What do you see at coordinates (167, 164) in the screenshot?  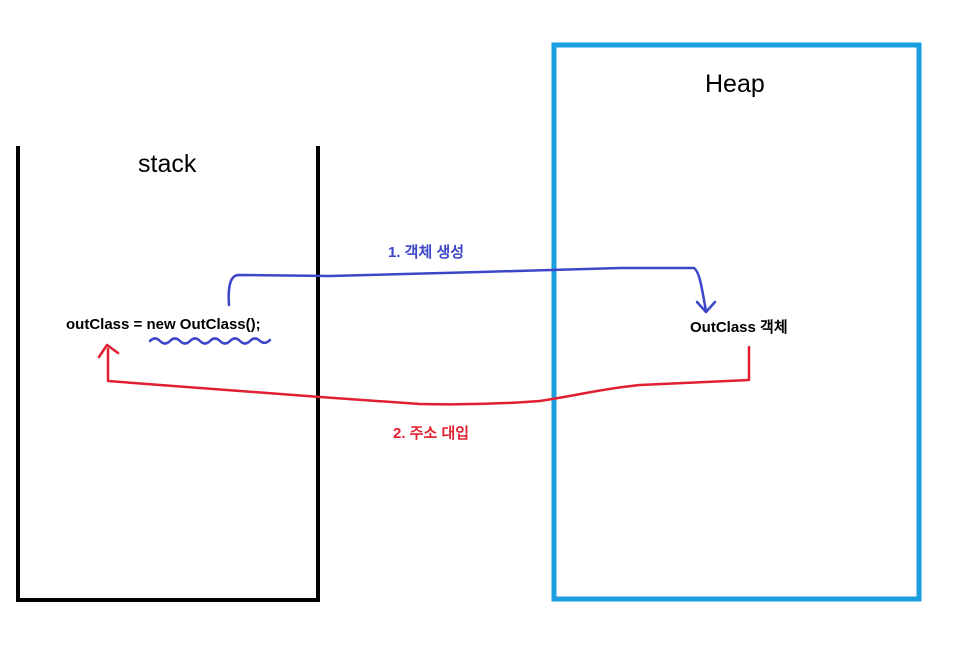 I see `stack-title: stack` at bounding box center [167, 164].